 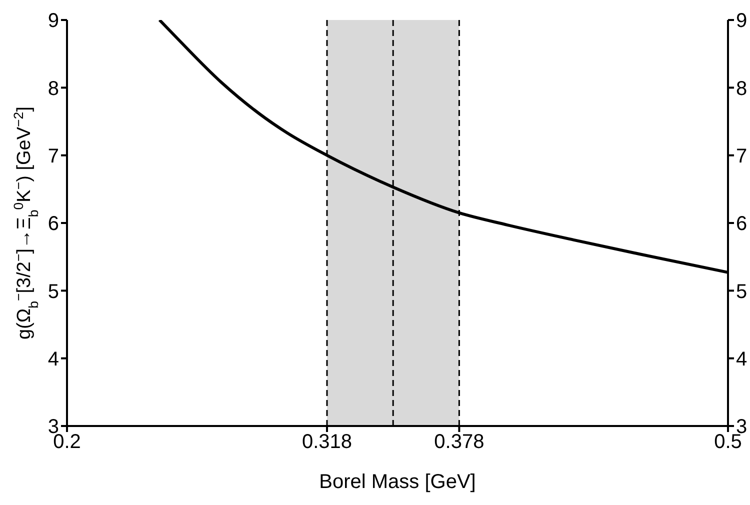 I want to click on y2-tick-label: 8, so click(x=742, y=89).